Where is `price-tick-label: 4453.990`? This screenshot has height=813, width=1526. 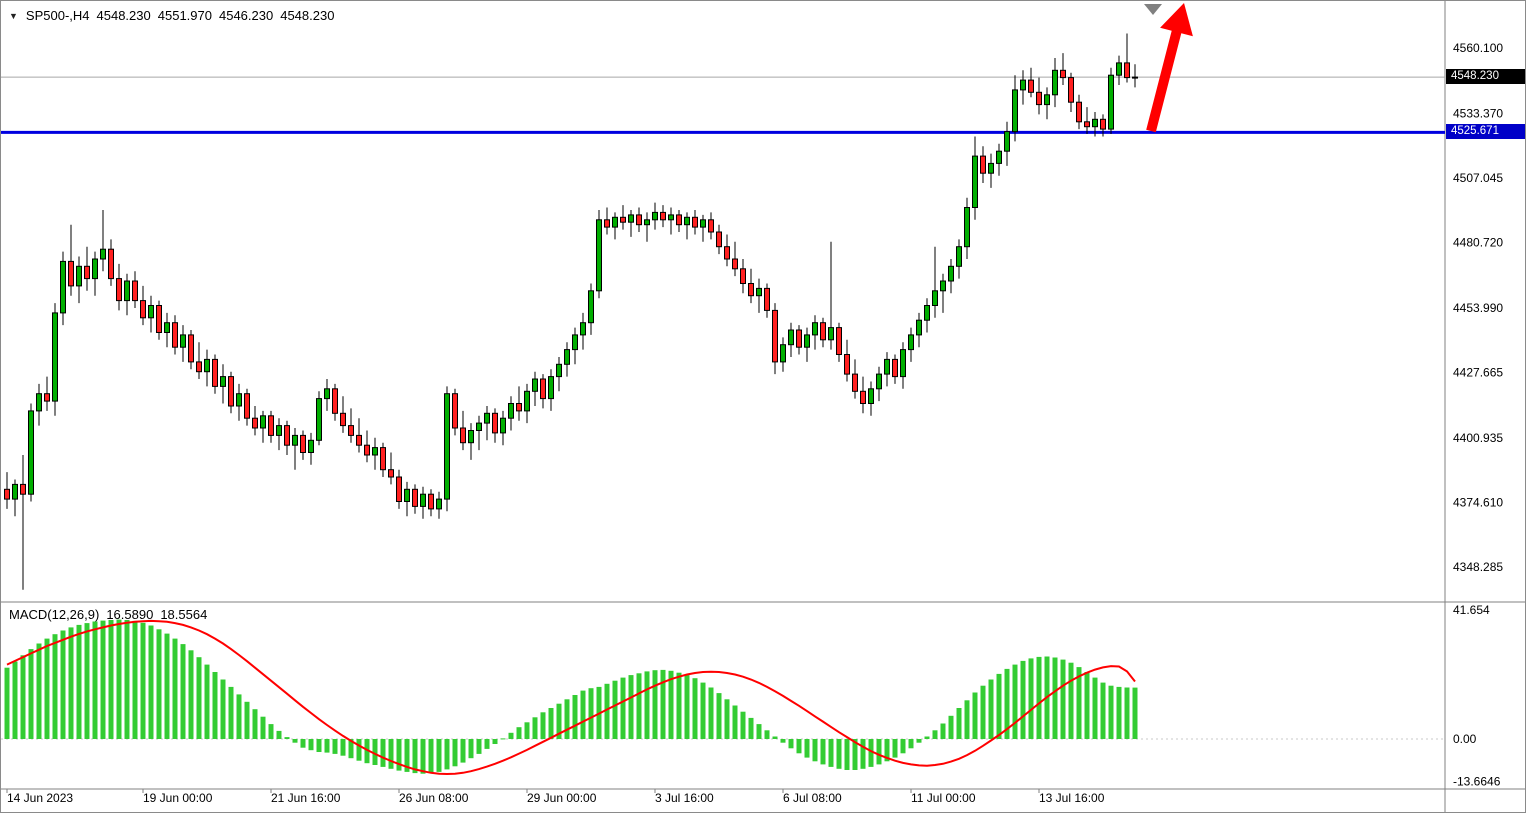
price-tick-label: 4453.990 is located at coordinates (1478, 308).